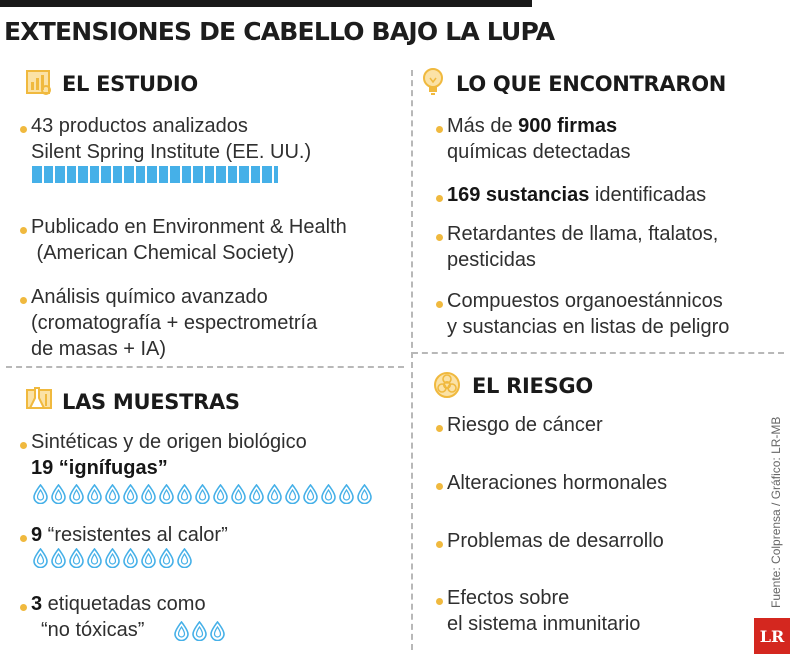 The height and width of the screenshot is (666, 800). Describe the element at coordinates (130, 84) in the screenshot. I see `section-heading-estudio: EL ESTUDIO` at that location.